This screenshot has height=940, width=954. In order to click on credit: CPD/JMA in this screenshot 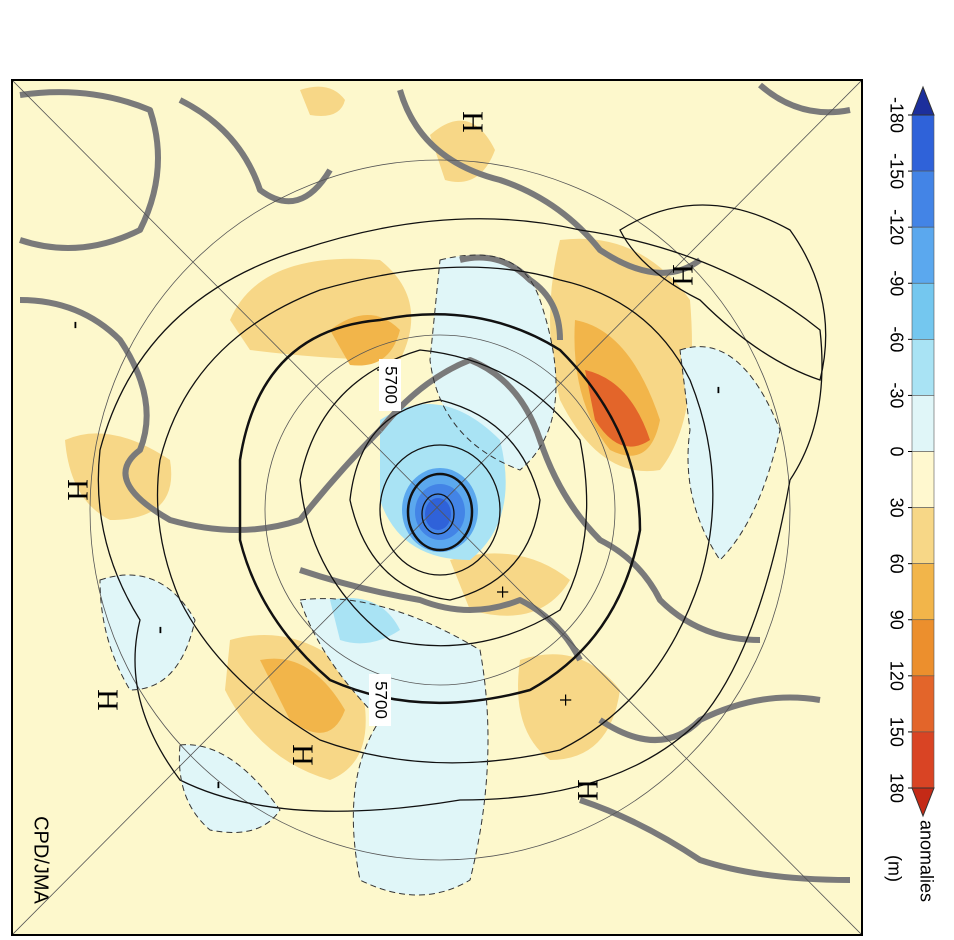, I will do `click(41, 860)`.